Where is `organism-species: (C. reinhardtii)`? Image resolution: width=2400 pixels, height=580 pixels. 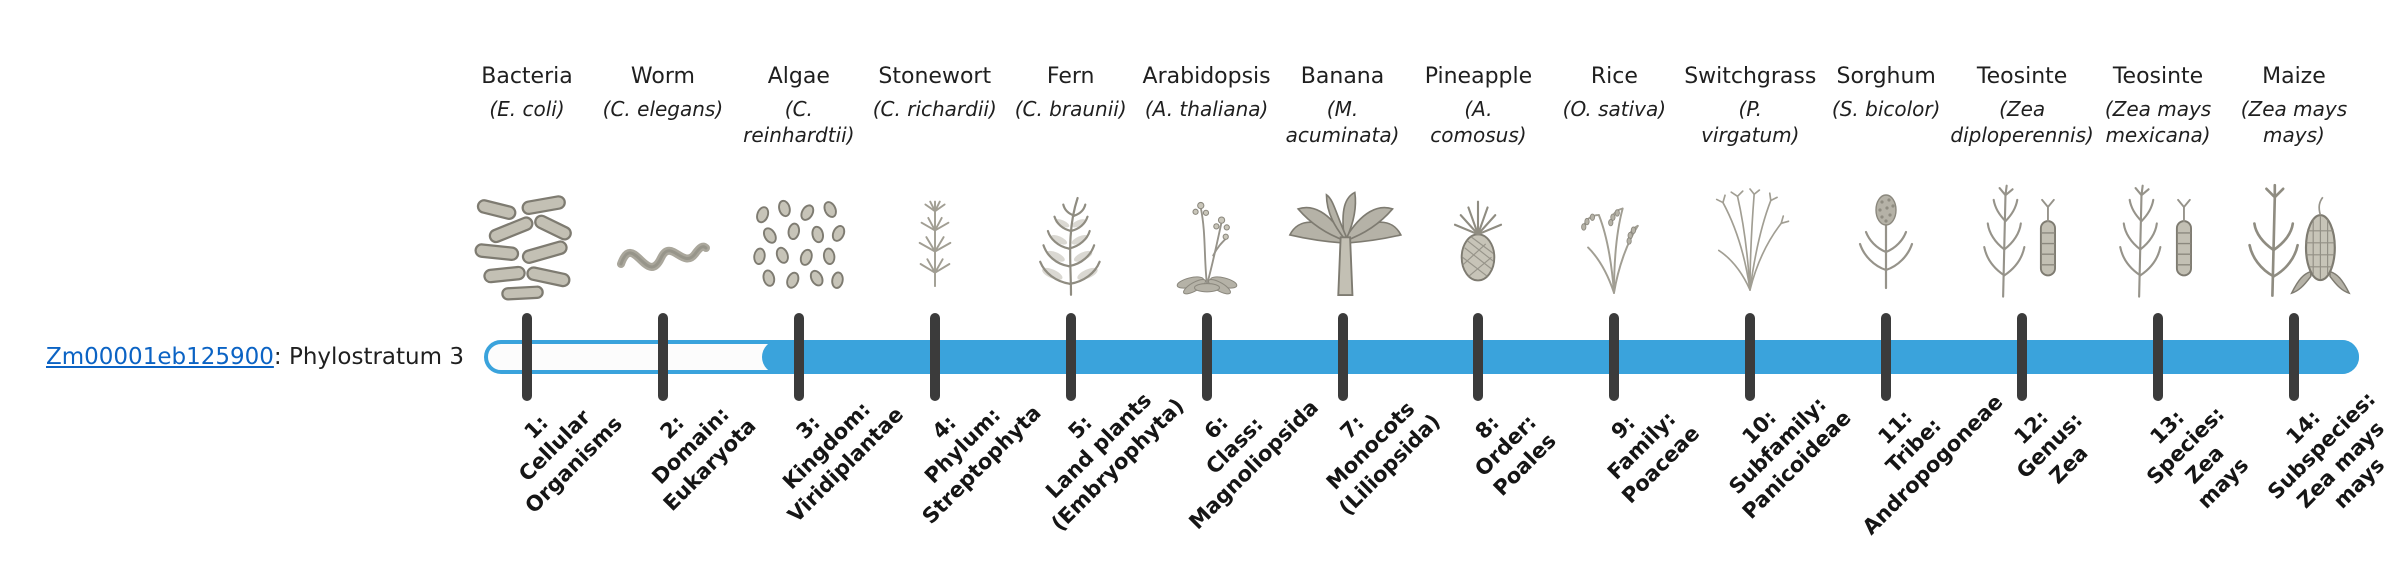
organism-species: (C. reinhardtii) is located at coordinates (799, 122).